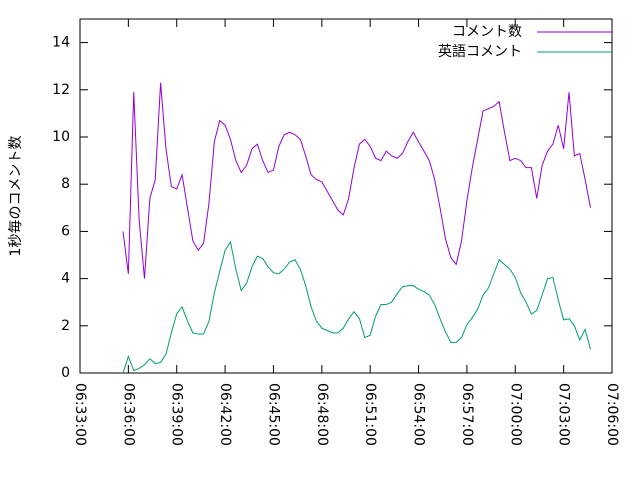 The height and width of the screenshot is (480, 640). I want to click on x-tick-label: 06:54:00, so click(419, 414).